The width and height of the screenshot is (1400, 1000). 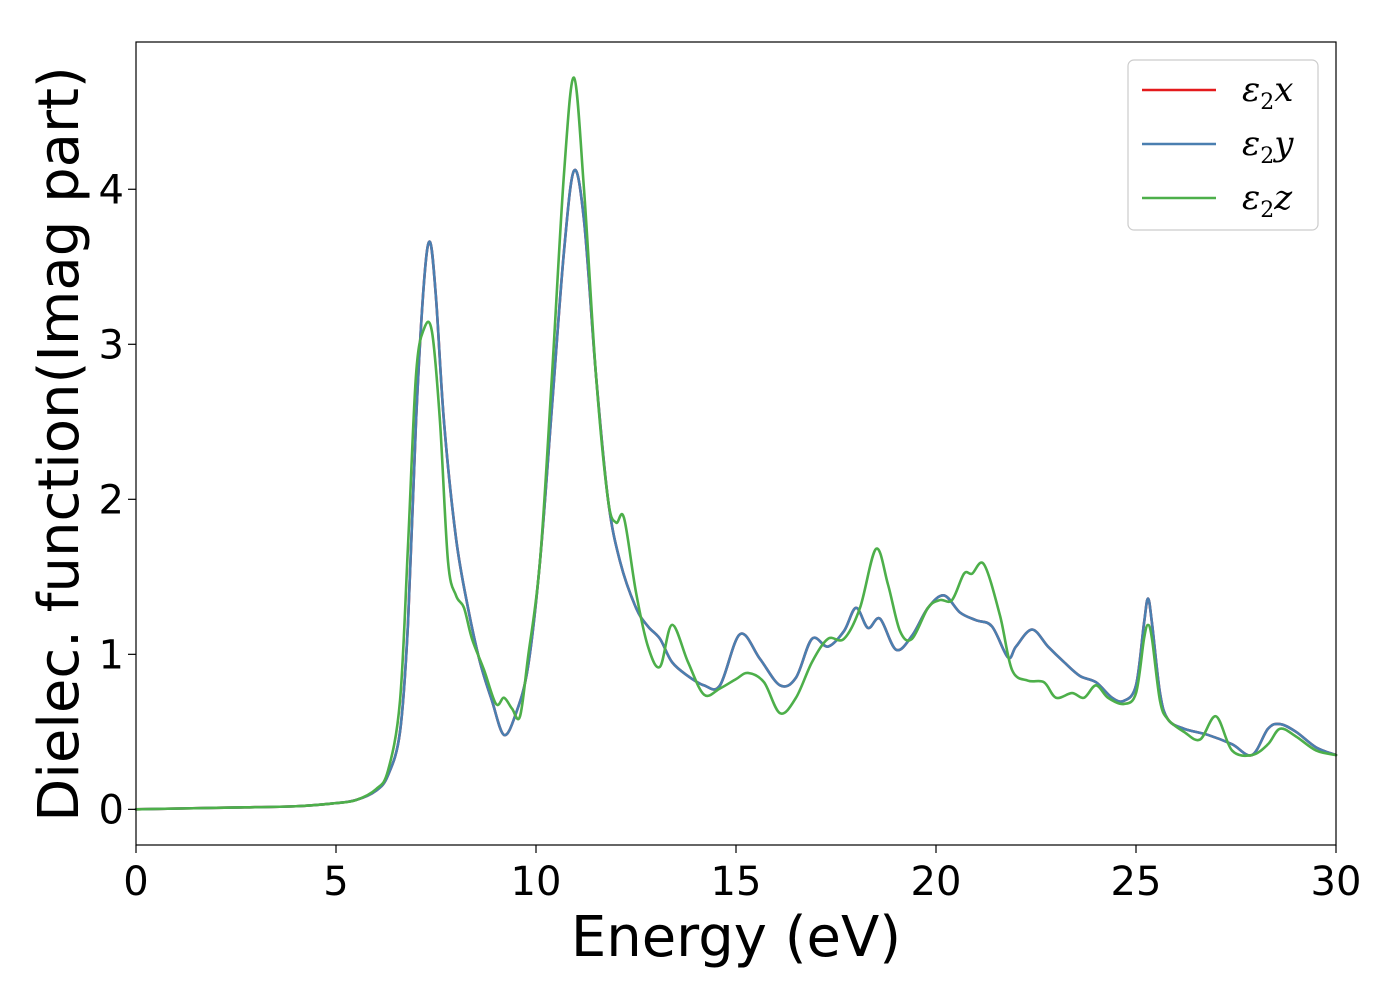 I want to click on y-axis-title: Dielec. function(Imag part), so click(x=59, y=444).